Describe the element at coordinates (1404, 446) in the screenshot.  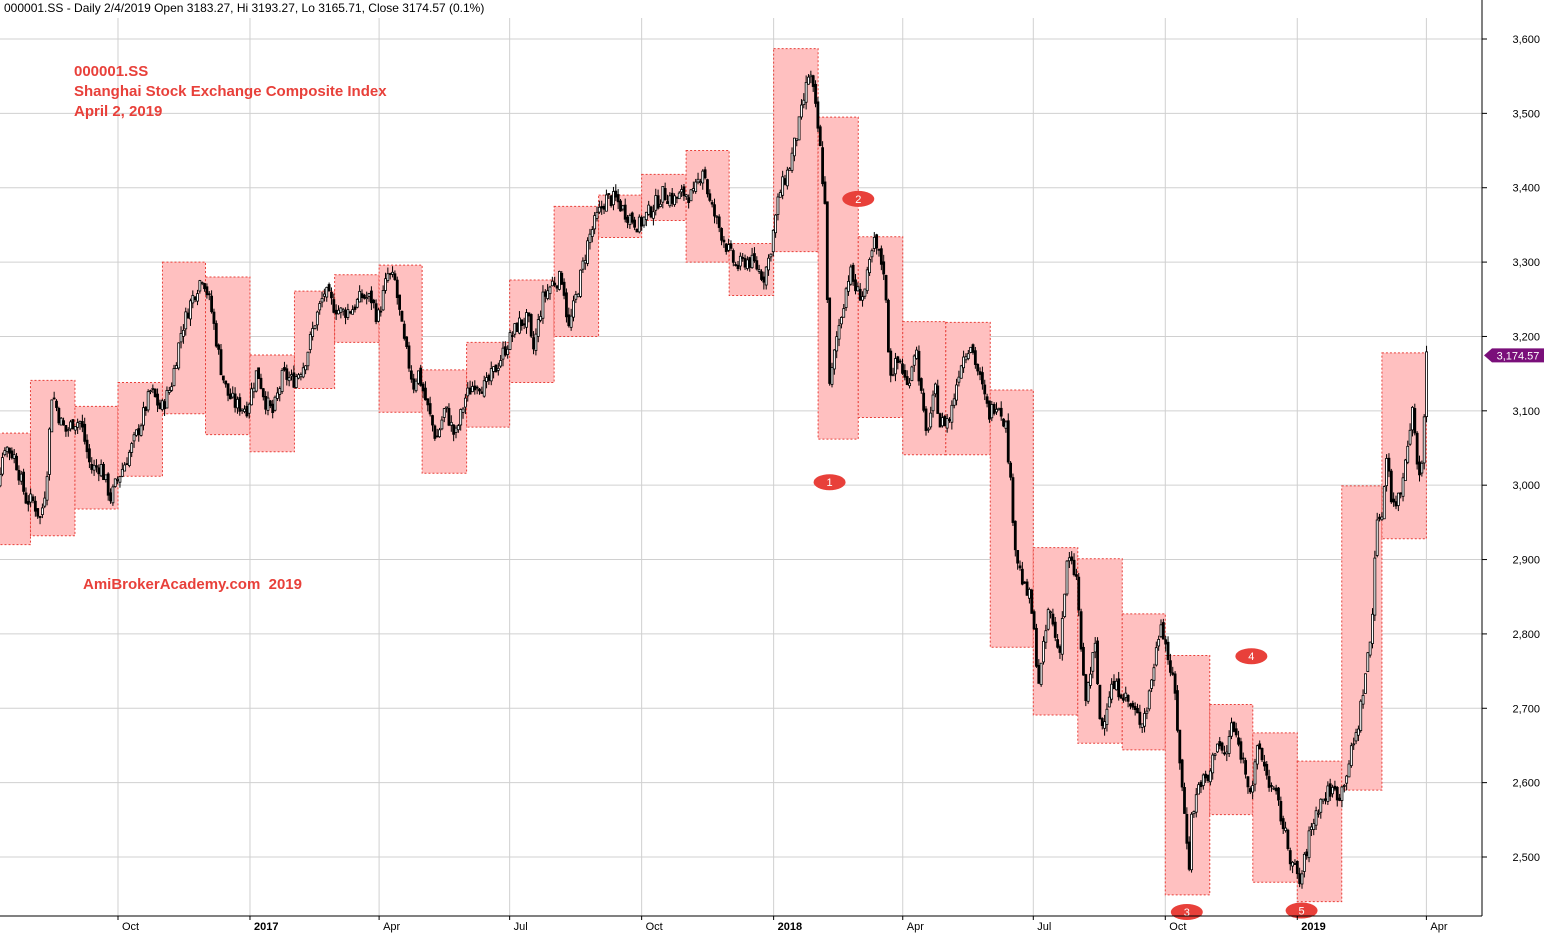
I see `month-range-box` at that location.